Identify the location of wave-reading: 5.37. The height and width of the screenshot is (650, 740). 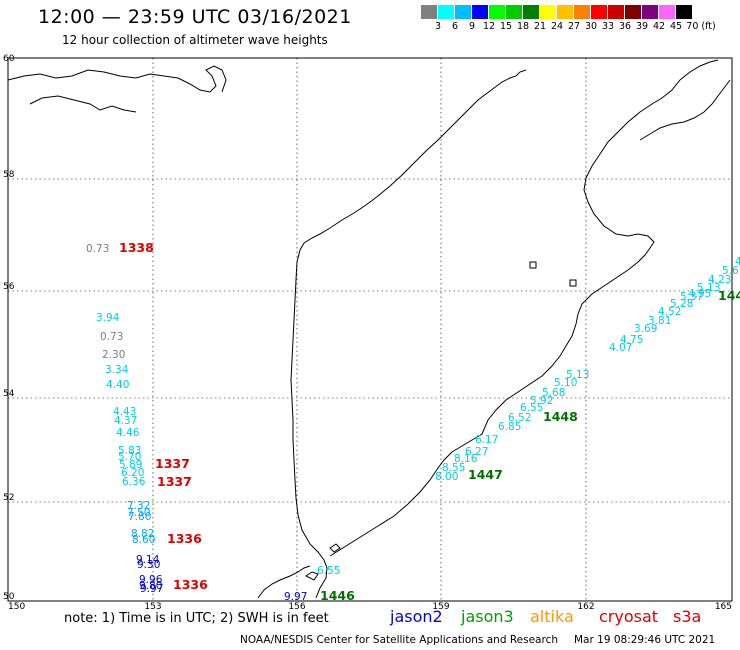
(691, 297).